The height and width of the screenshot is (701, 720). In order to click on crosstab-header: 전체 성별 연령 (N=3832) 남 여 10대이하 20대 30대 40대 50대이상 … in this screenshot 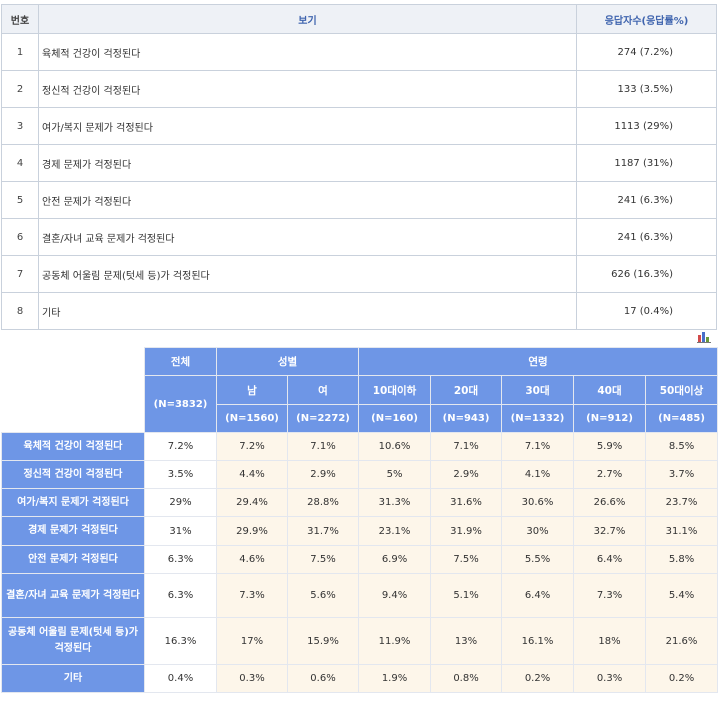, I will do `click(360, 390)`.